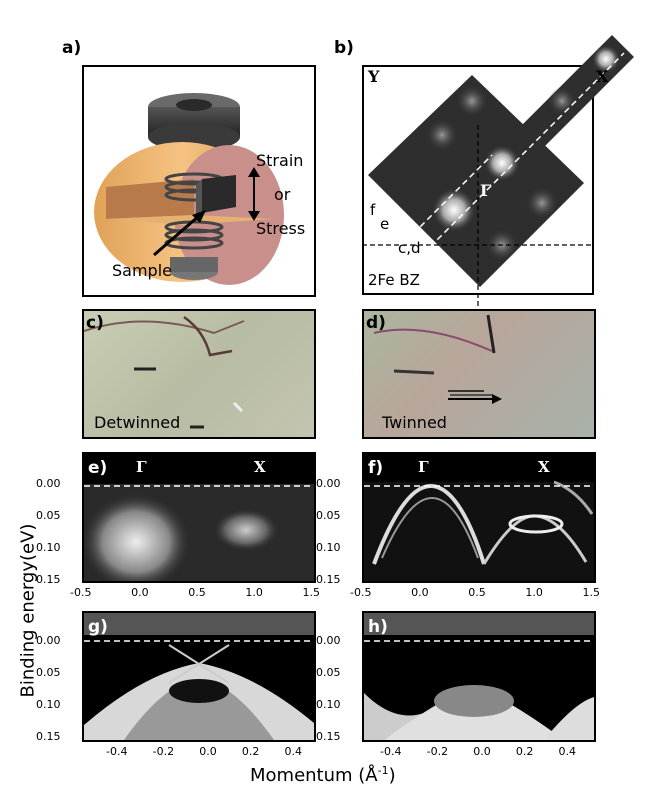  What do you see at coordinates (376, 323) in the screenshot?
I see `panel-d-letter: d)` at bounding box center [376, 323].